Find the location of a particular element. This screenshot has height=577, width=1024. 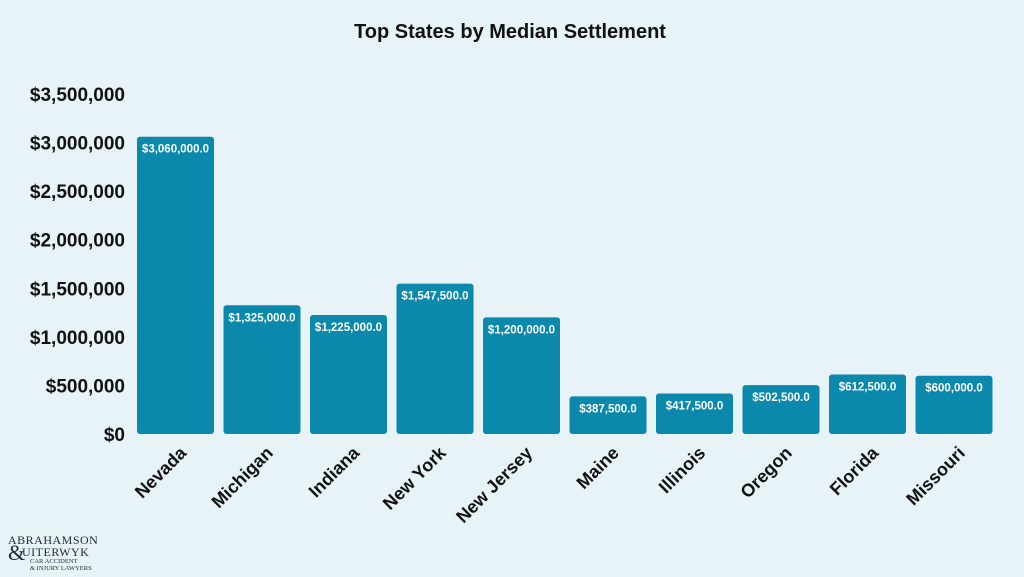

x-tick-label: Michigan is located at coordinates (242, 477).